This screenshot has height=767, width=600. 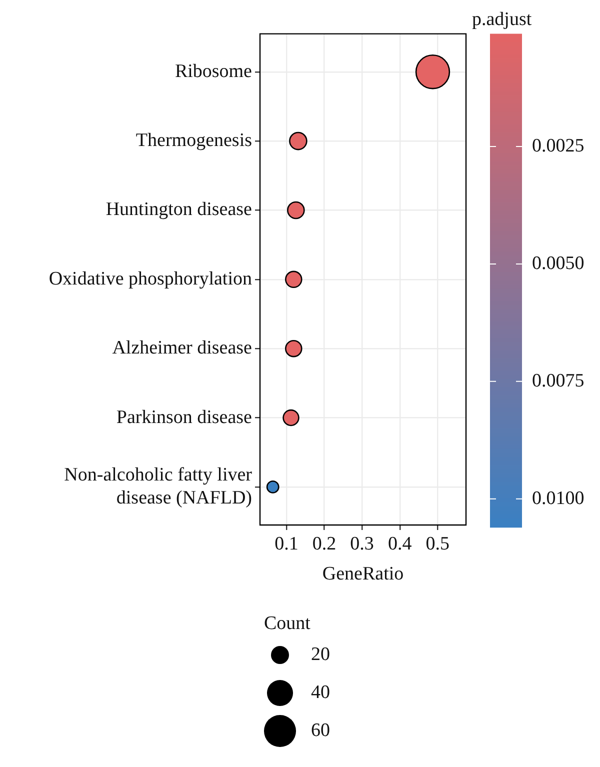 What do you see at coordinates (150, 279) in the screenshot?
I see `y-tick-label: Oxidative phosphorylation` at bounding box center [150, 279].